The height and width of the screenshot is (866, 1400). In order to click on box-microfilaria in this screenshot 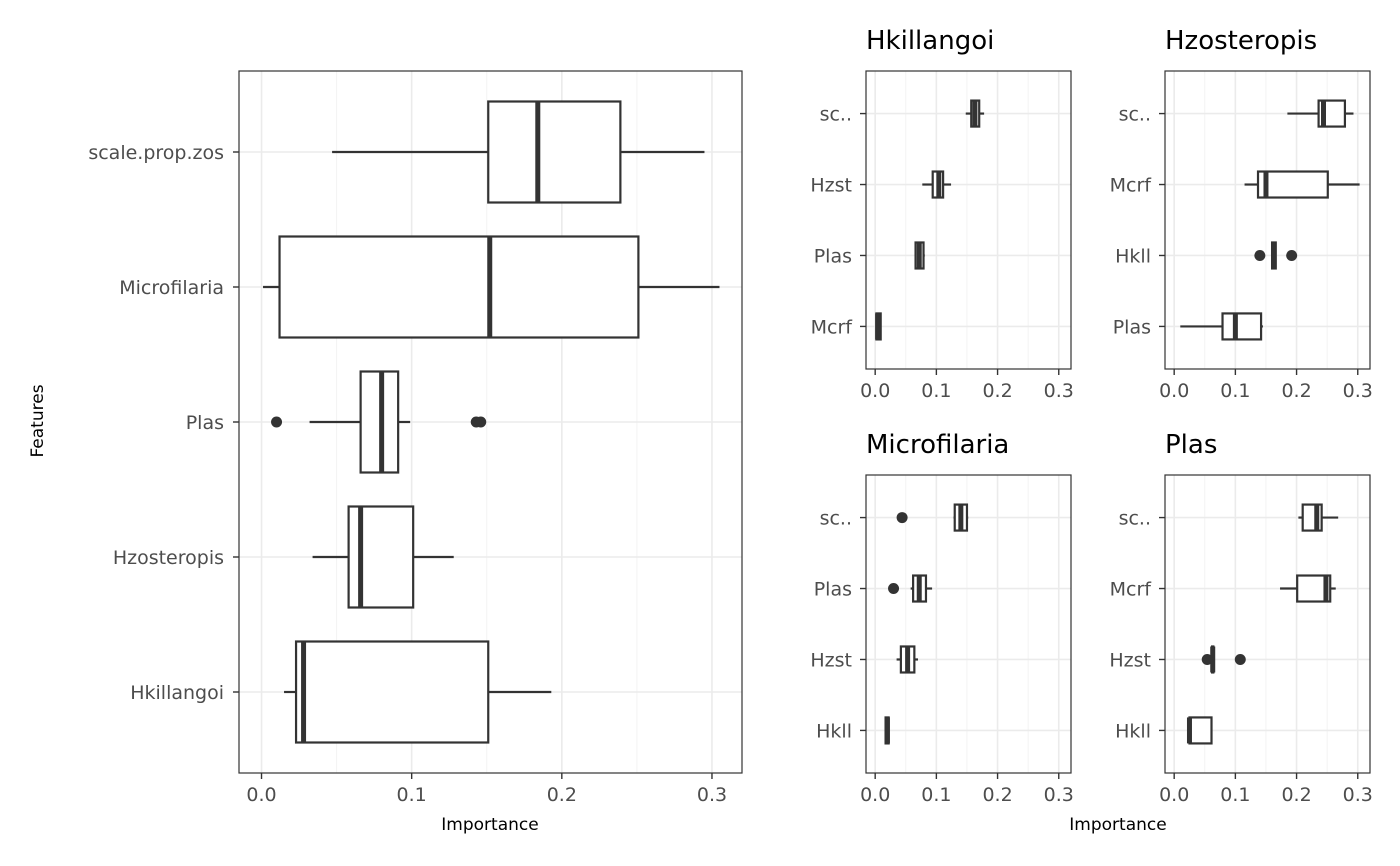, I will do `click(491, 287)`.